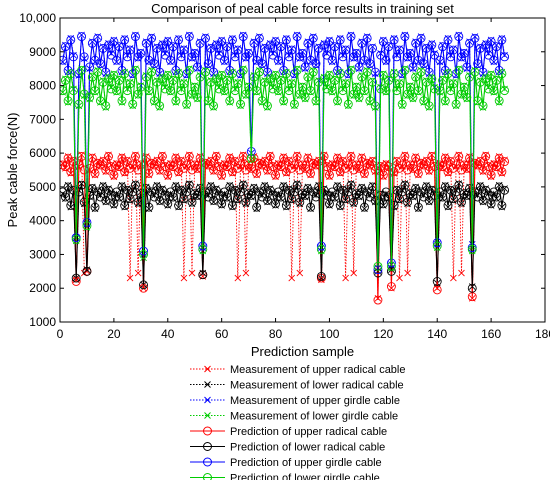  I want to click on x-tick-label: 160, so click(491, 334).